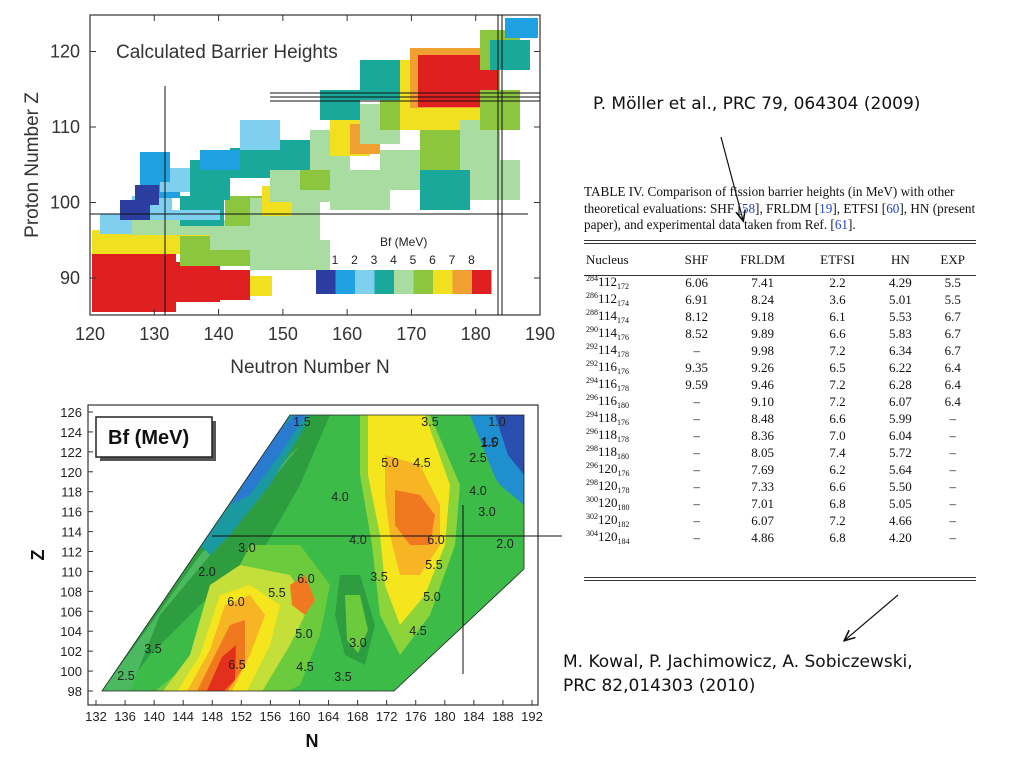  I want to click on y-tick-label: 102, so click(71, 651).